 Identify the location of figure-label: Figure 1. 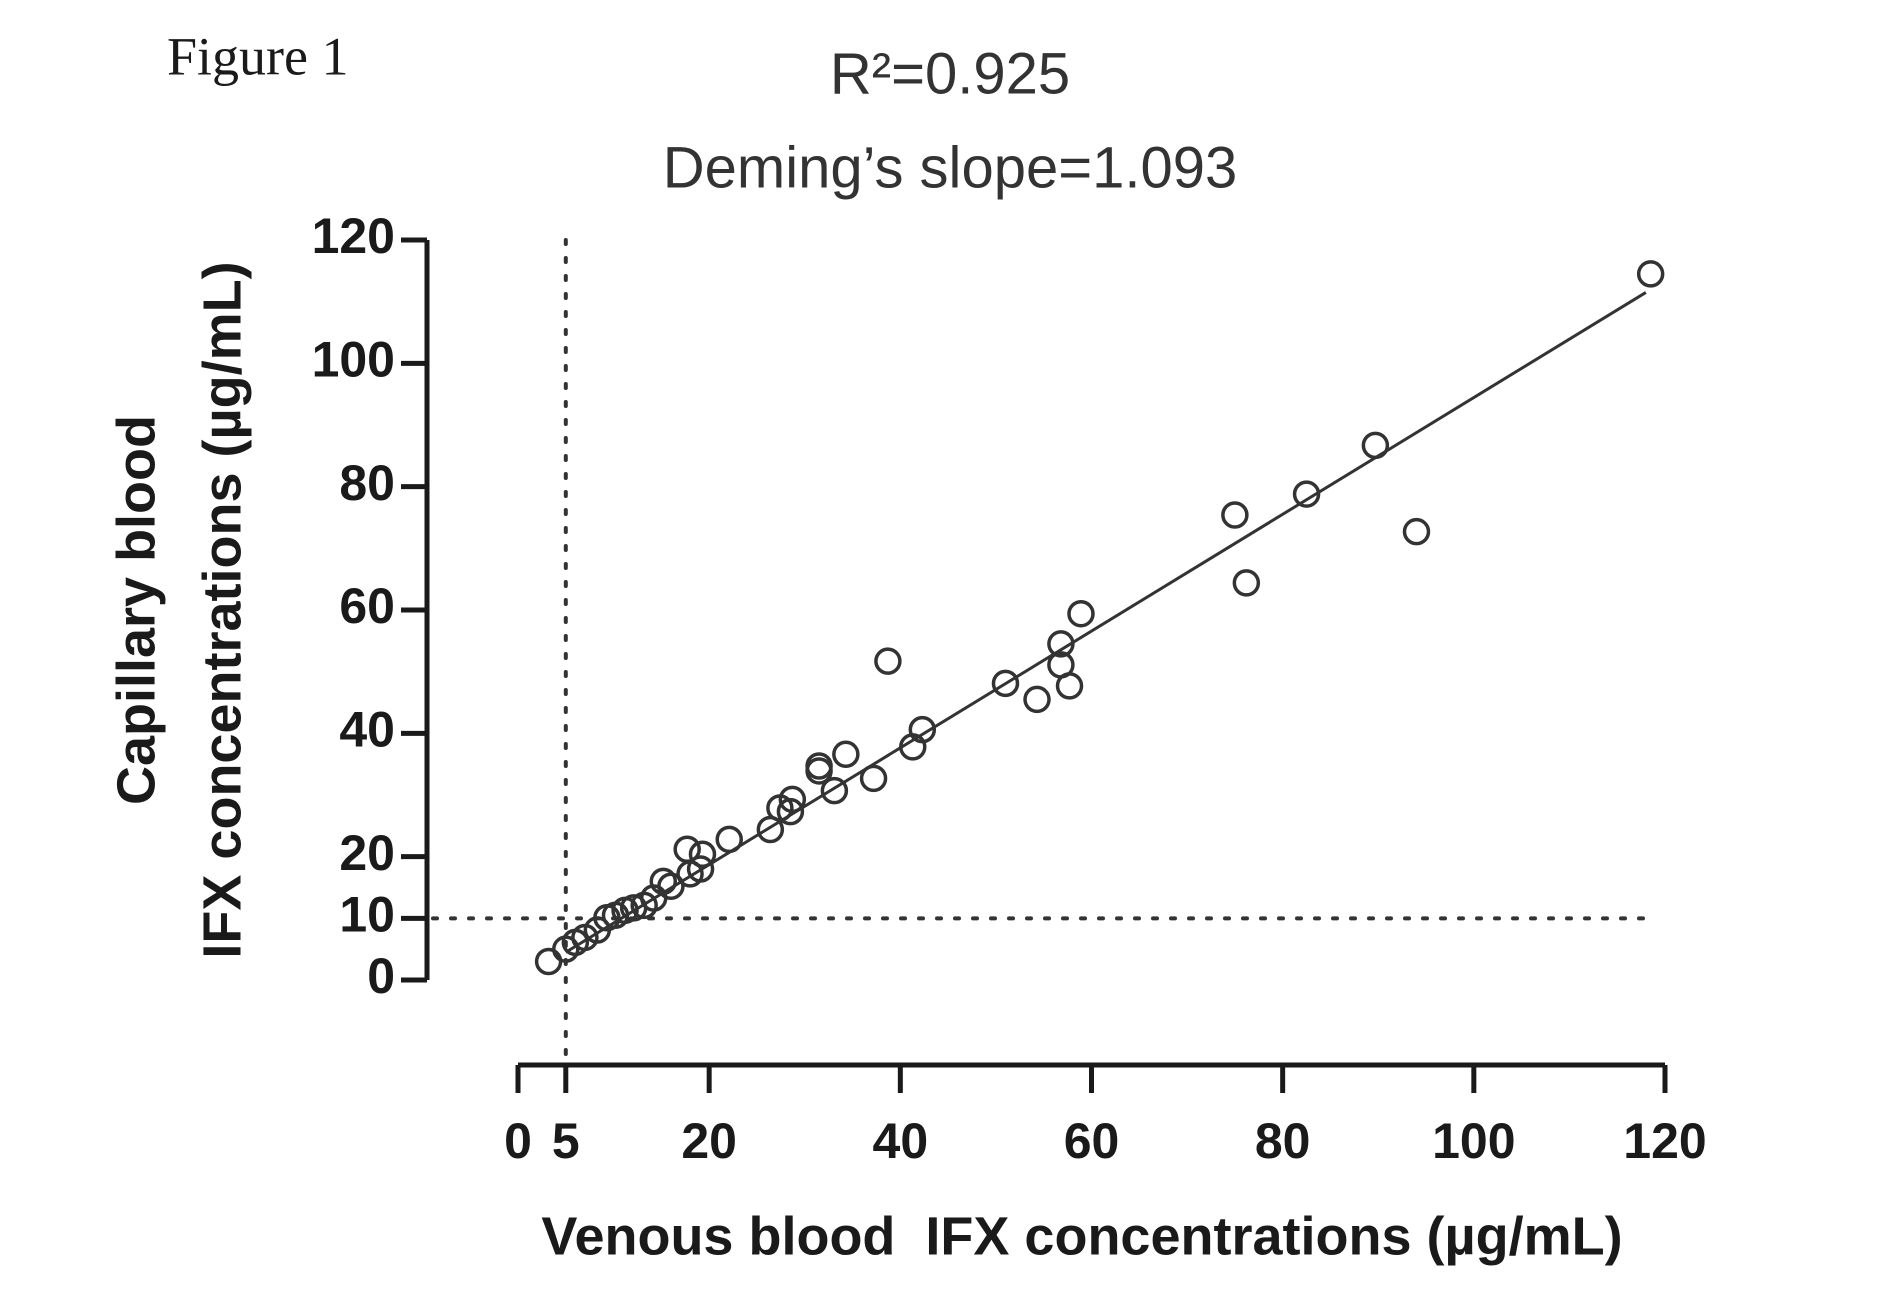
(258, 56).